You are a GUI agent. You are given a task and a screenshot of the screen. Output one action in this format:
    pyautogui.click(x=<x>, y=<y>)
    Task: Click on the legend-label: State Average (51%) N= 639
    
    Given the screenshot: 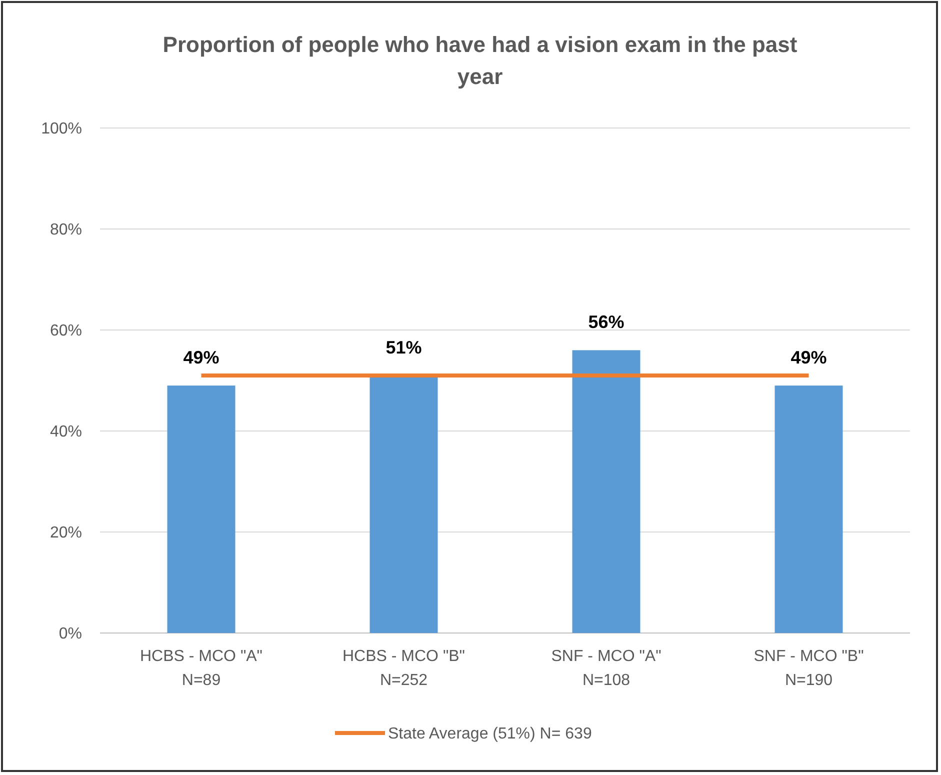 What is the action you would take?
    pyautogui.click(x=490, y=734)
    